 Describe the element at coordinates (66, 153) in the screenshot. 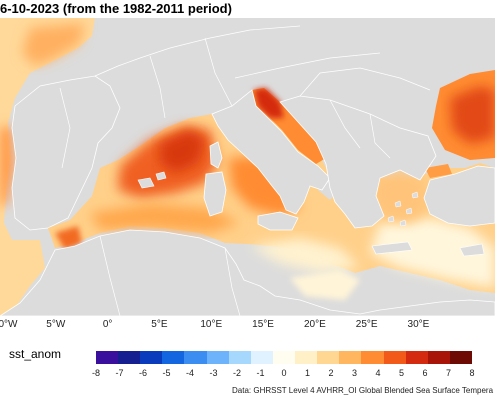

I see `iberia-land` at that location.